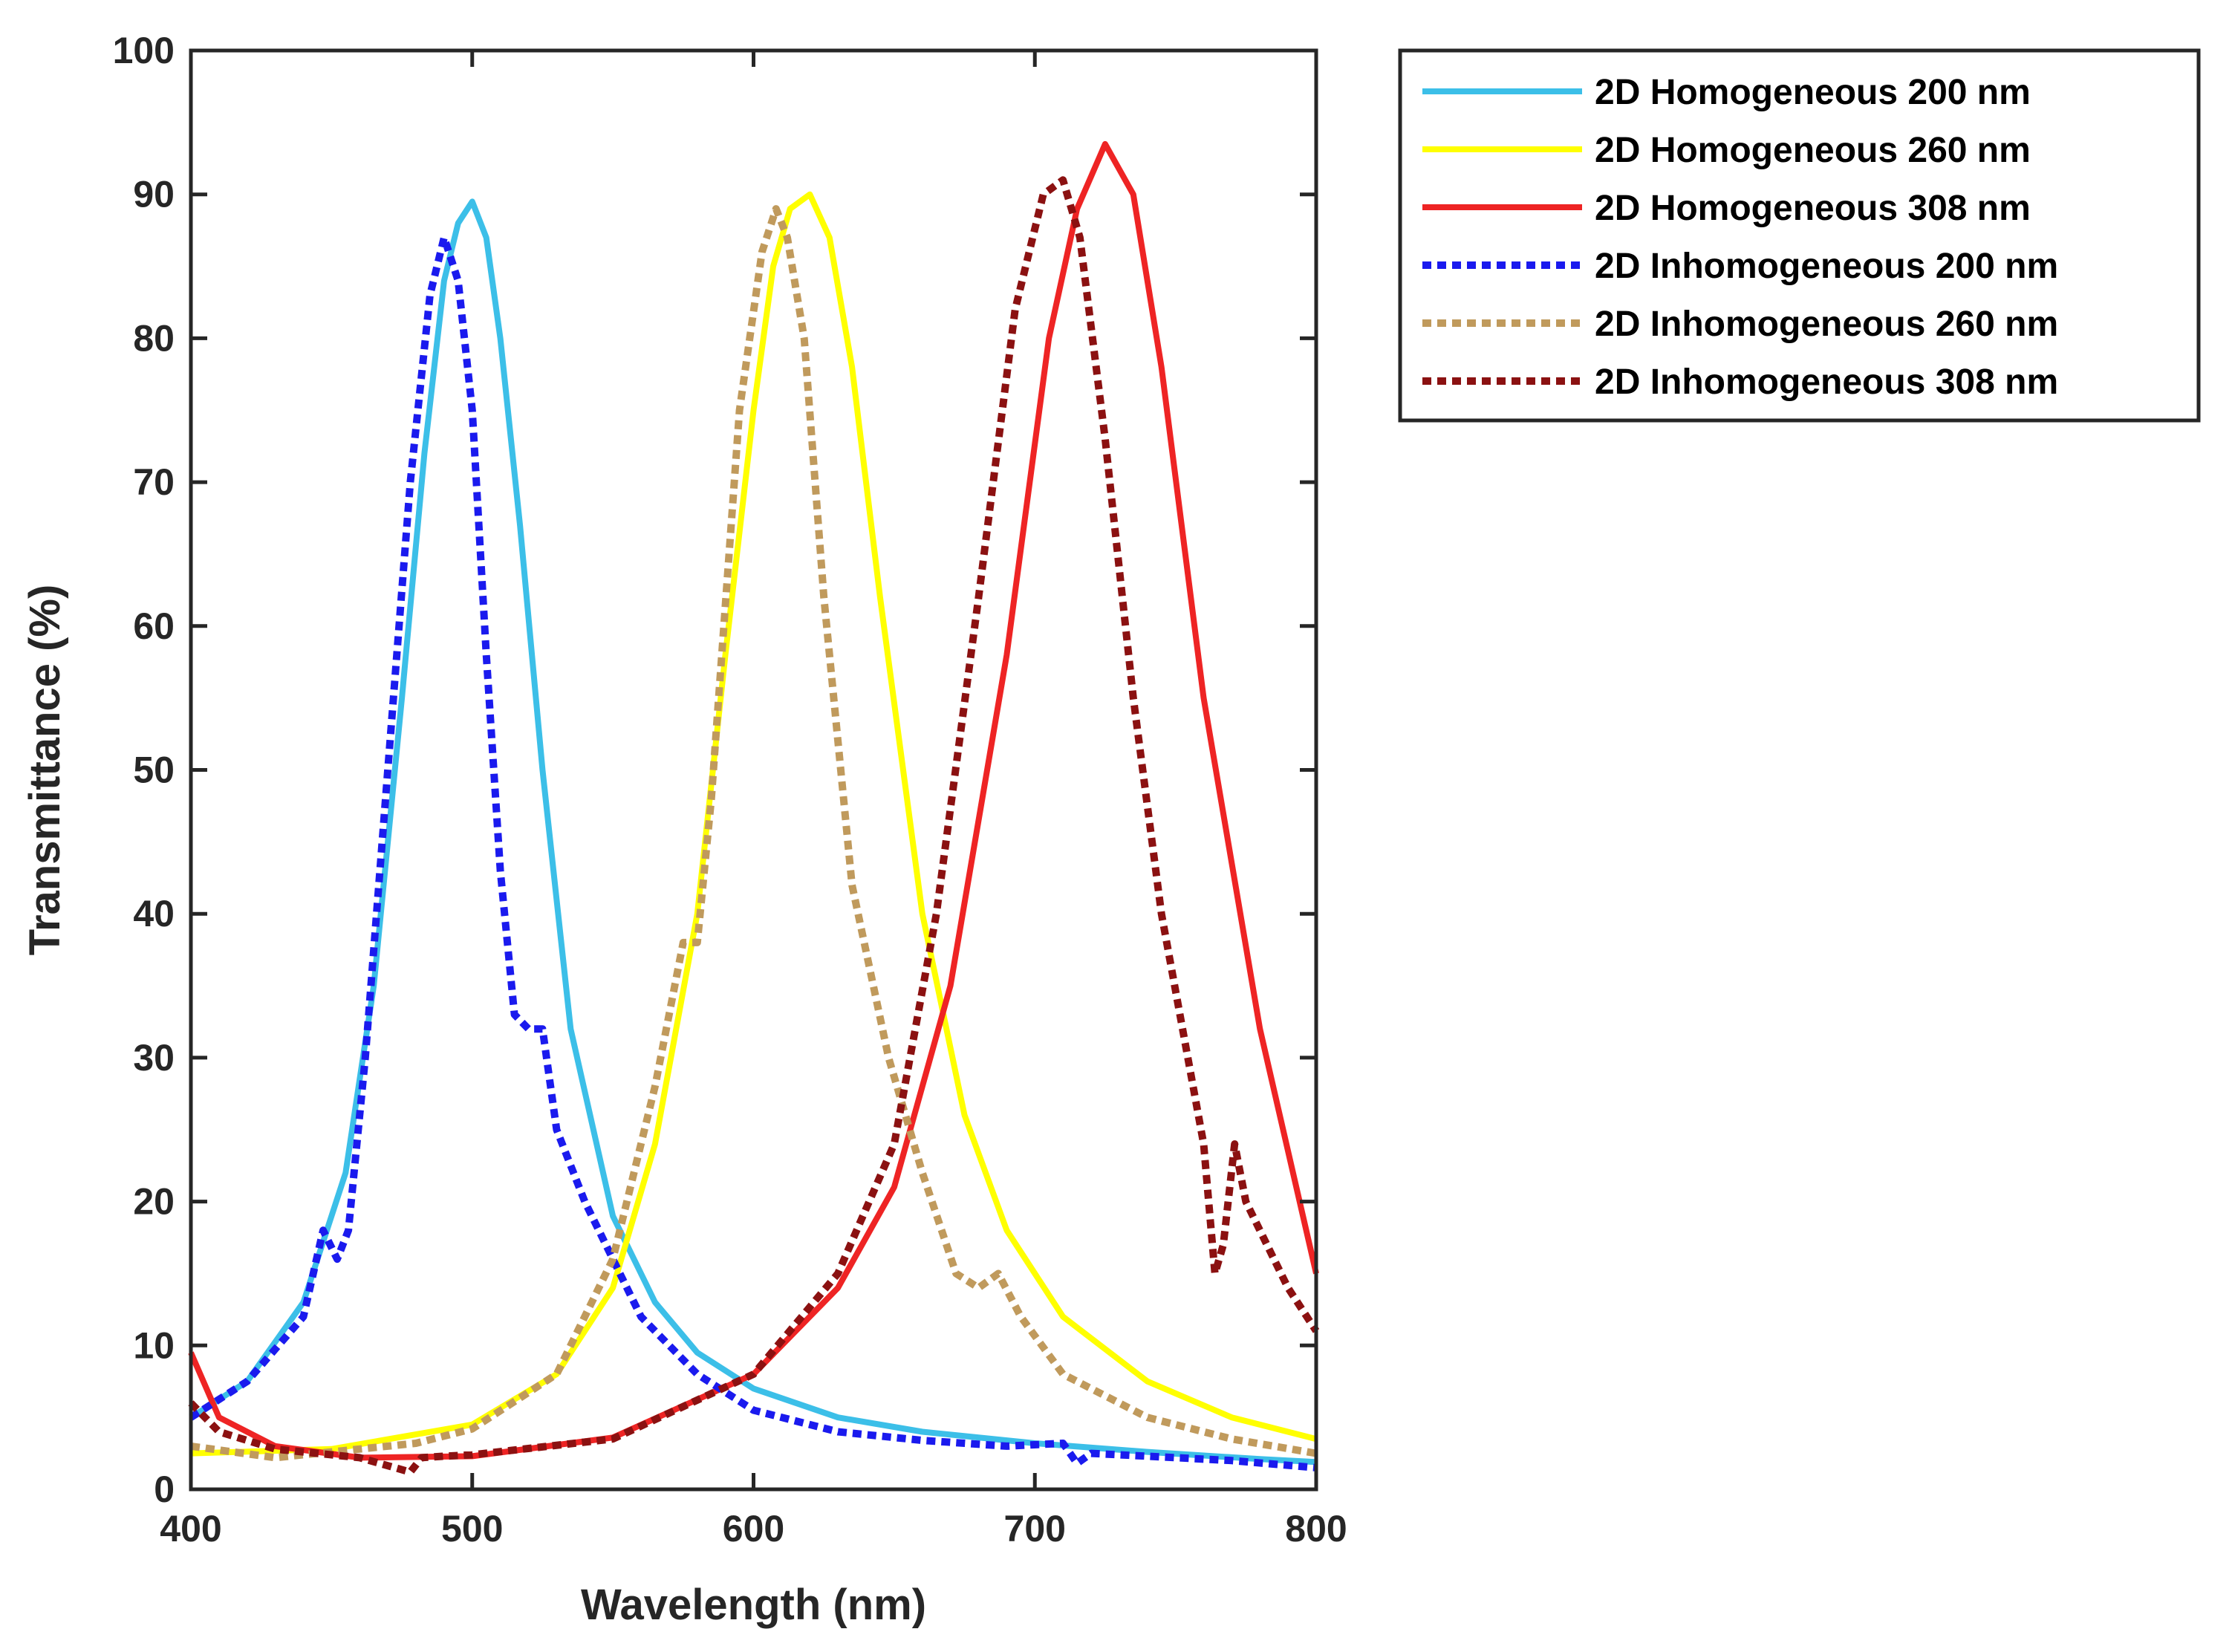  Describe the element at coordinates (1826, 267) in the screenshot. I see `legend-label-4: 2D Inhomogeneous 200 nm` at that location.